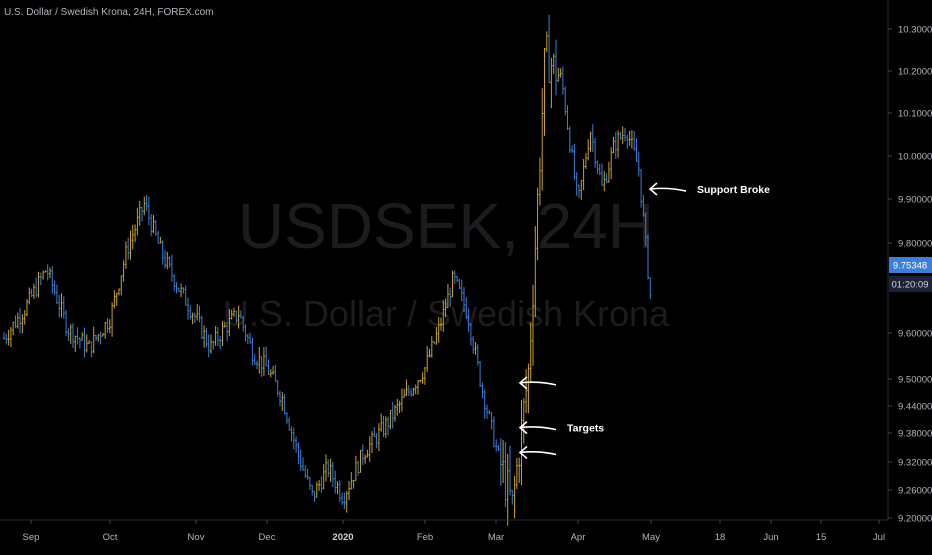  Describe the element at coordinates (915, 114) in the screenshot. I see `price-axis-tick-label: 10.10000` at that location.